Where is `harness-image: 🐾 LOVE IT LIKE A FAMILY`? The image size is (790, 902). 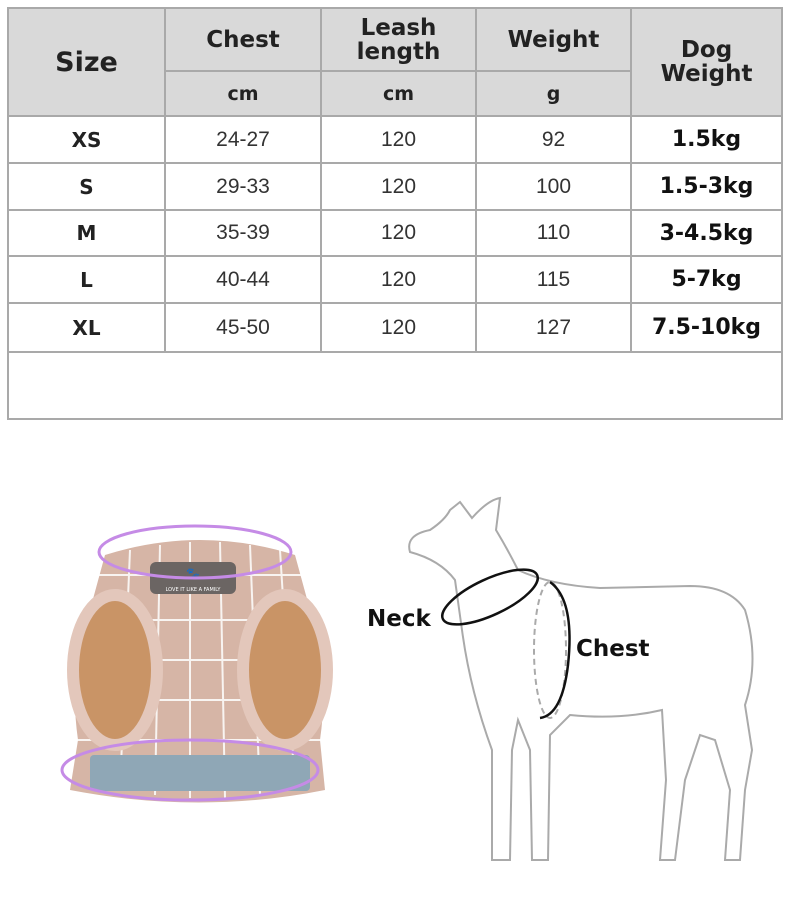
harness-image: 🐾 LOVE IT LIKE A FAMILY is located at coordinates (196, 663).